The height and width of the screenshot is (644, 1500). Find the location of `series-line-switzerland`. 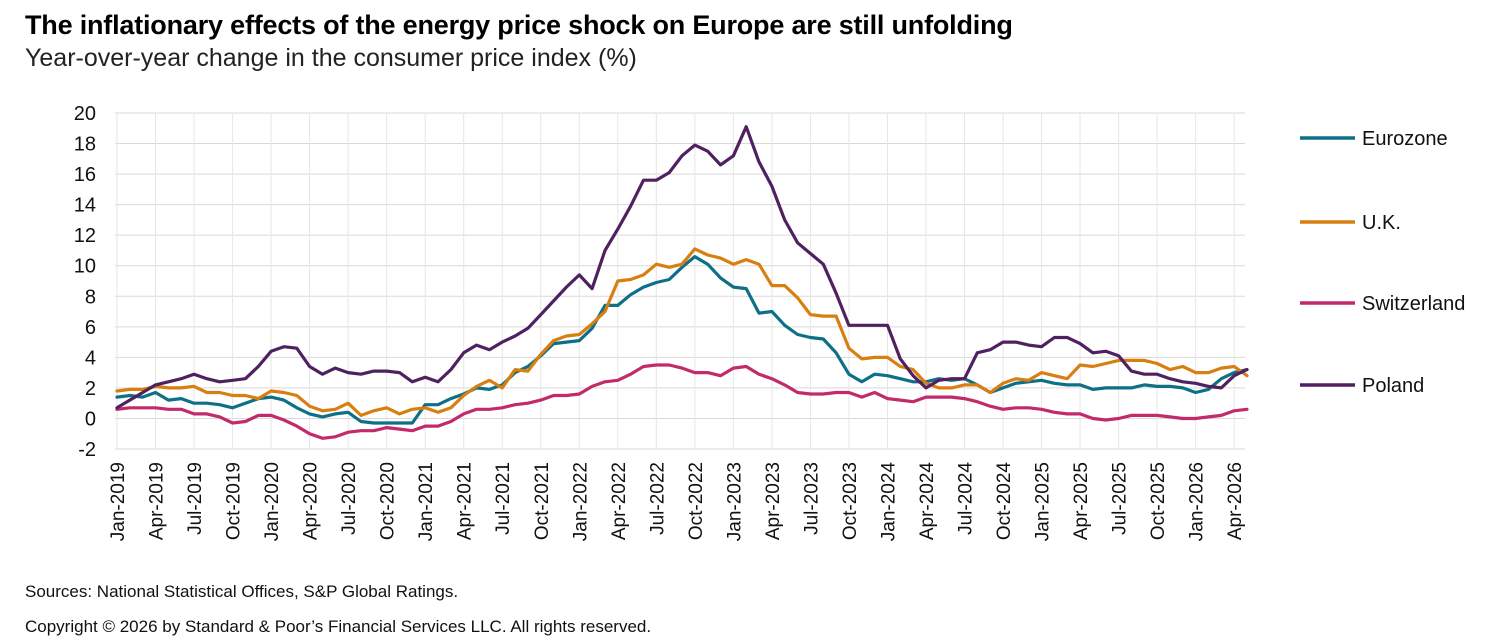

series-line-switzerland is located at coordinates (682, 401).